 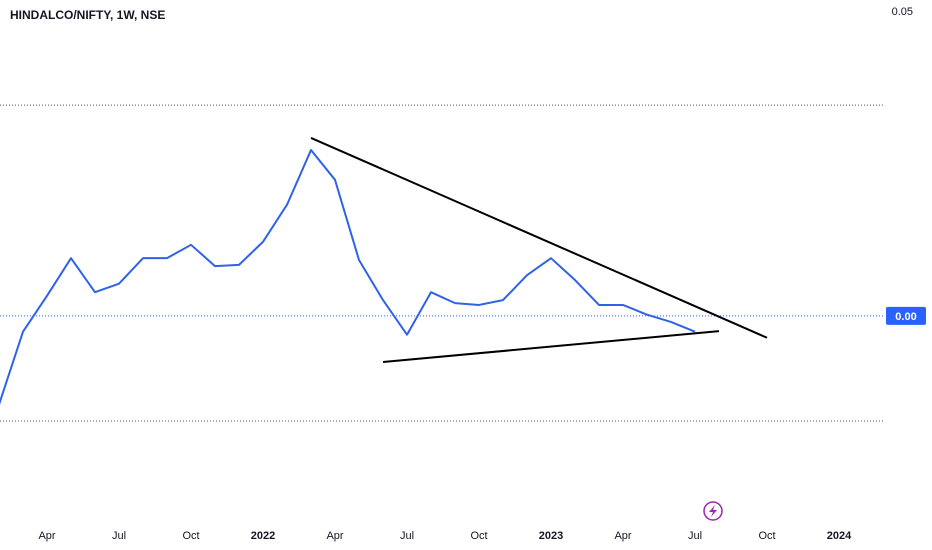 I want to click on price-badge, so click(x=906, y=315).